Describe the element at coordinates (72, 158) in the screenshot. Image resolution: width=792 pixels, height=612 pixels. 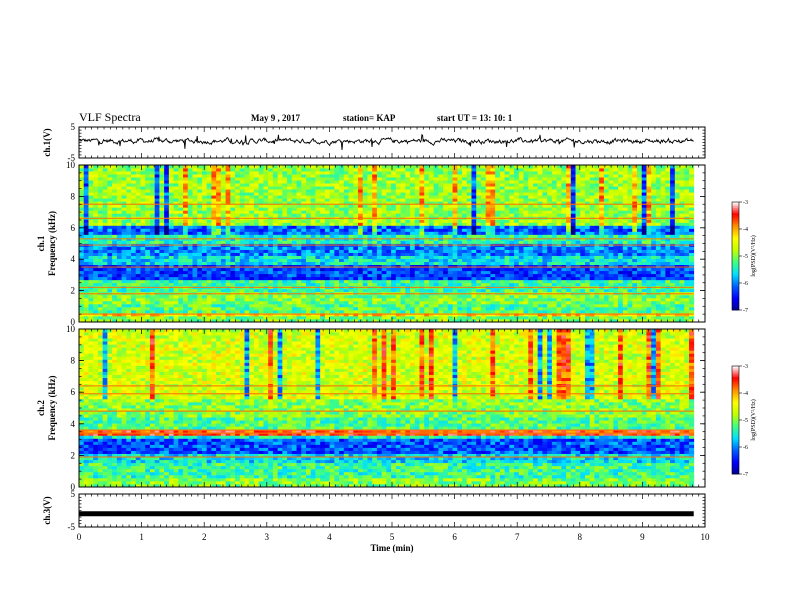
I see `y-tick-label: -5` at that location.